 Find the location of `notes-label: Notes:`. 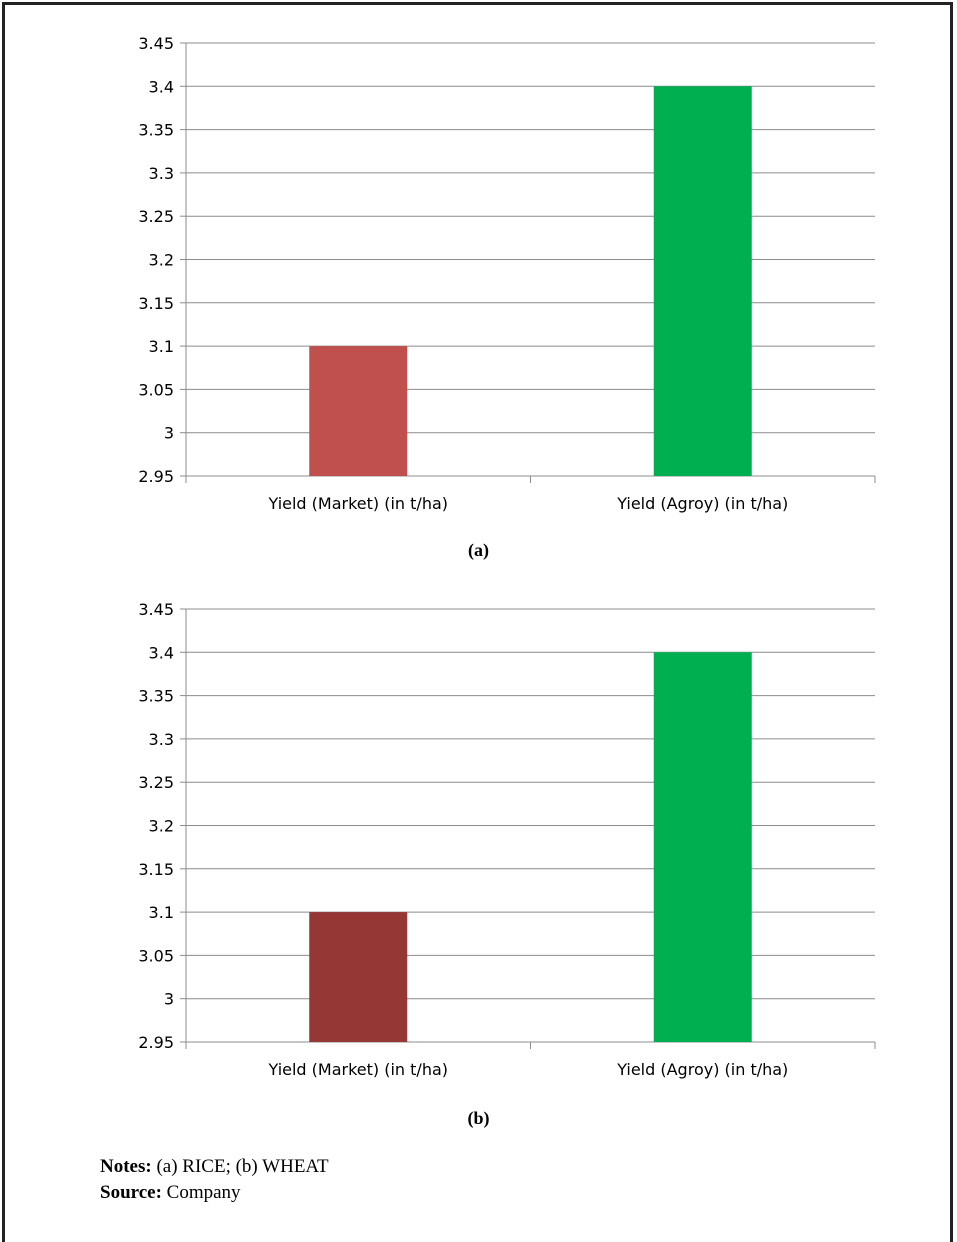

notes-label: Notes: is located at coordinates (126, 1166).